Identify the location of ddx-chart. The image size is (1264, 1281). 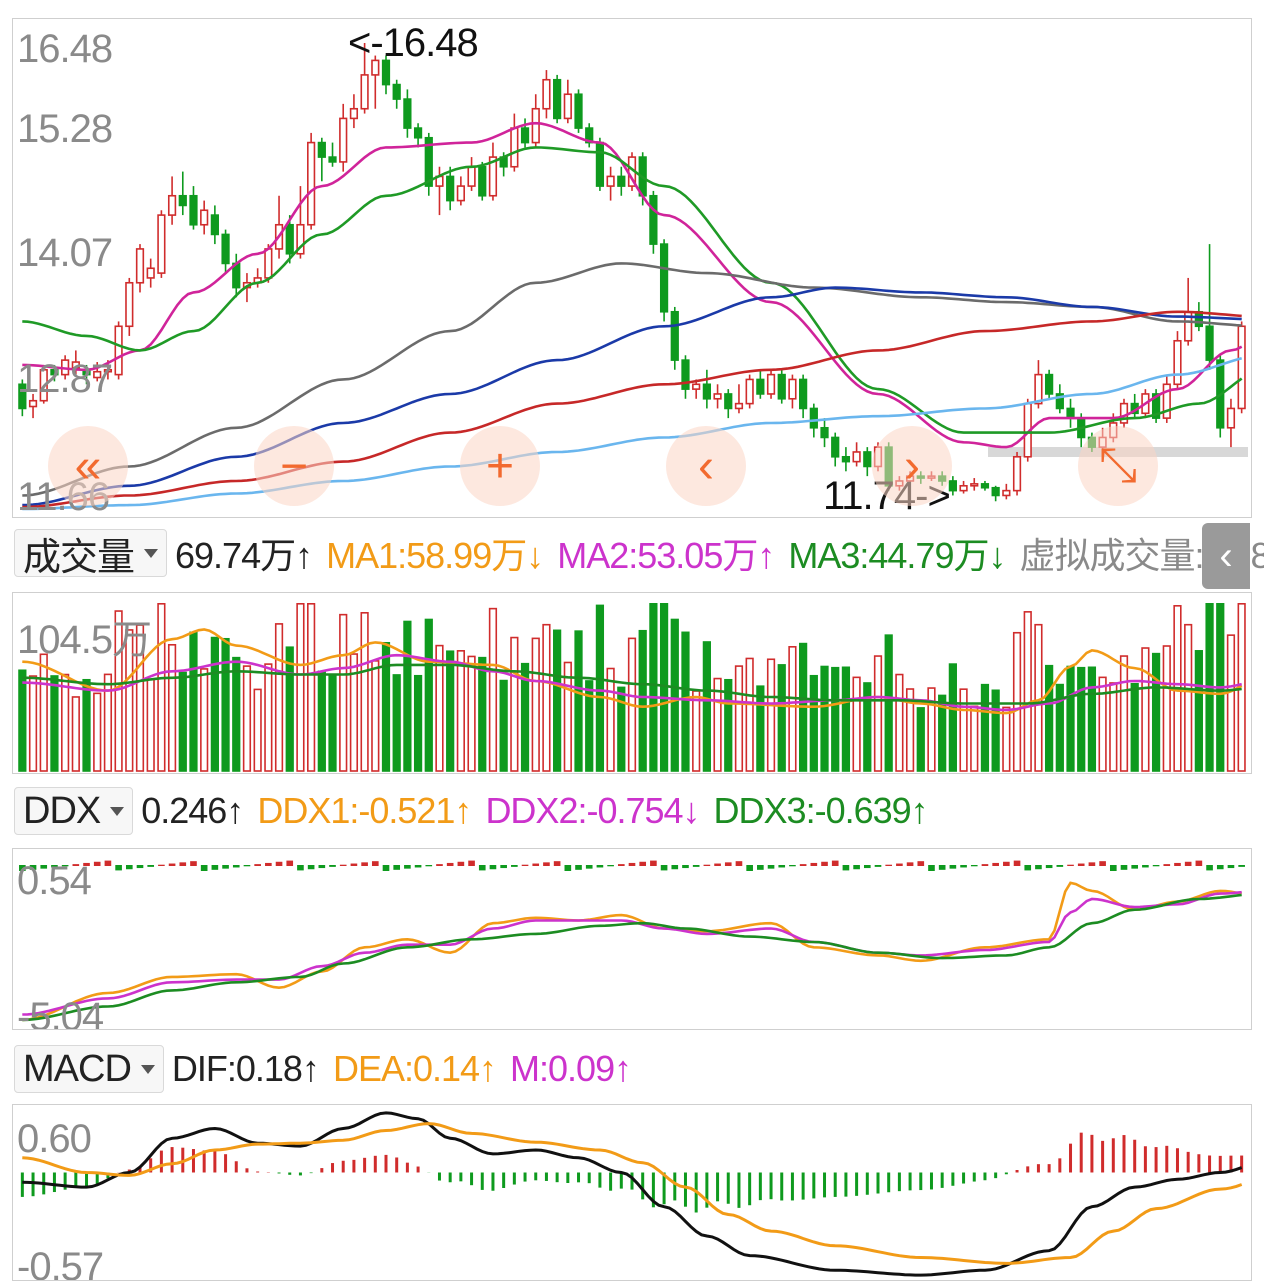
(632, 941).